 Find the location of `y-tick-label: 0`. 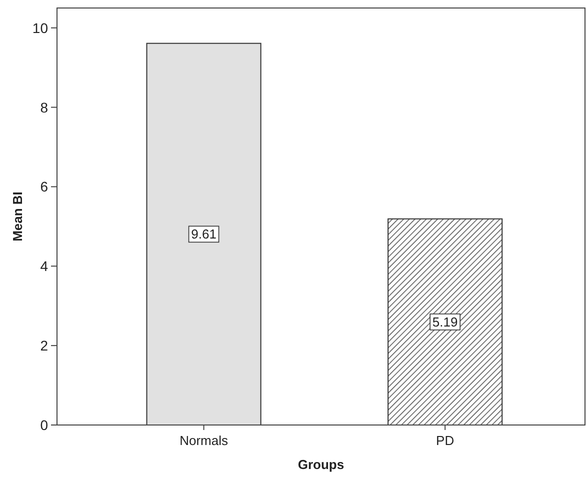

y-tick-label: 0 is located at coordinates (44, 425).